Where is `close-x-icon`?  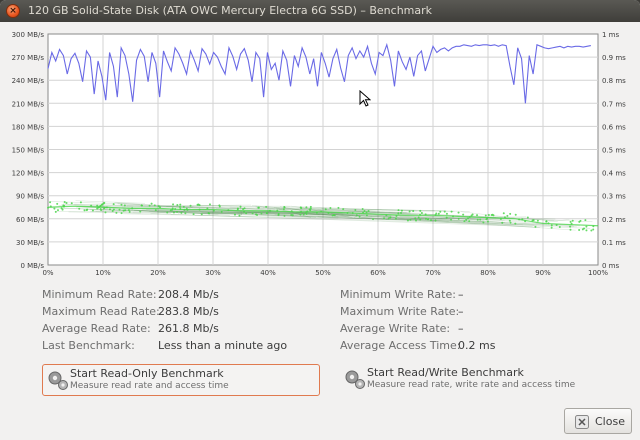 close-x-icon is located at coordinates (582, 422).